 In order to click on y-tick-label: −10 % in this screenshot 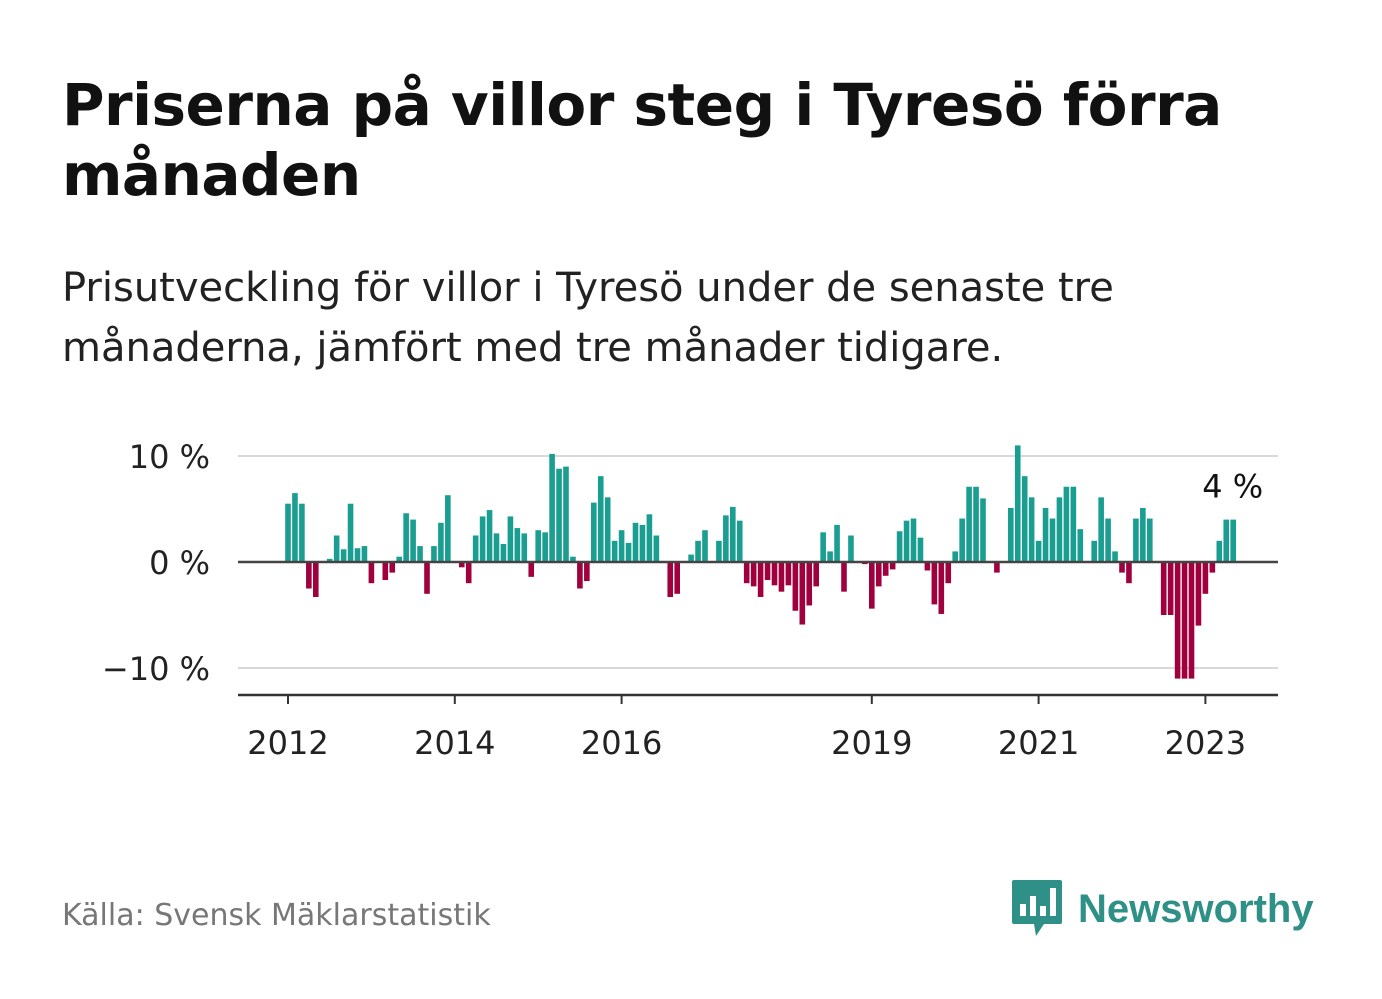, I will do `click(156, 669)`.